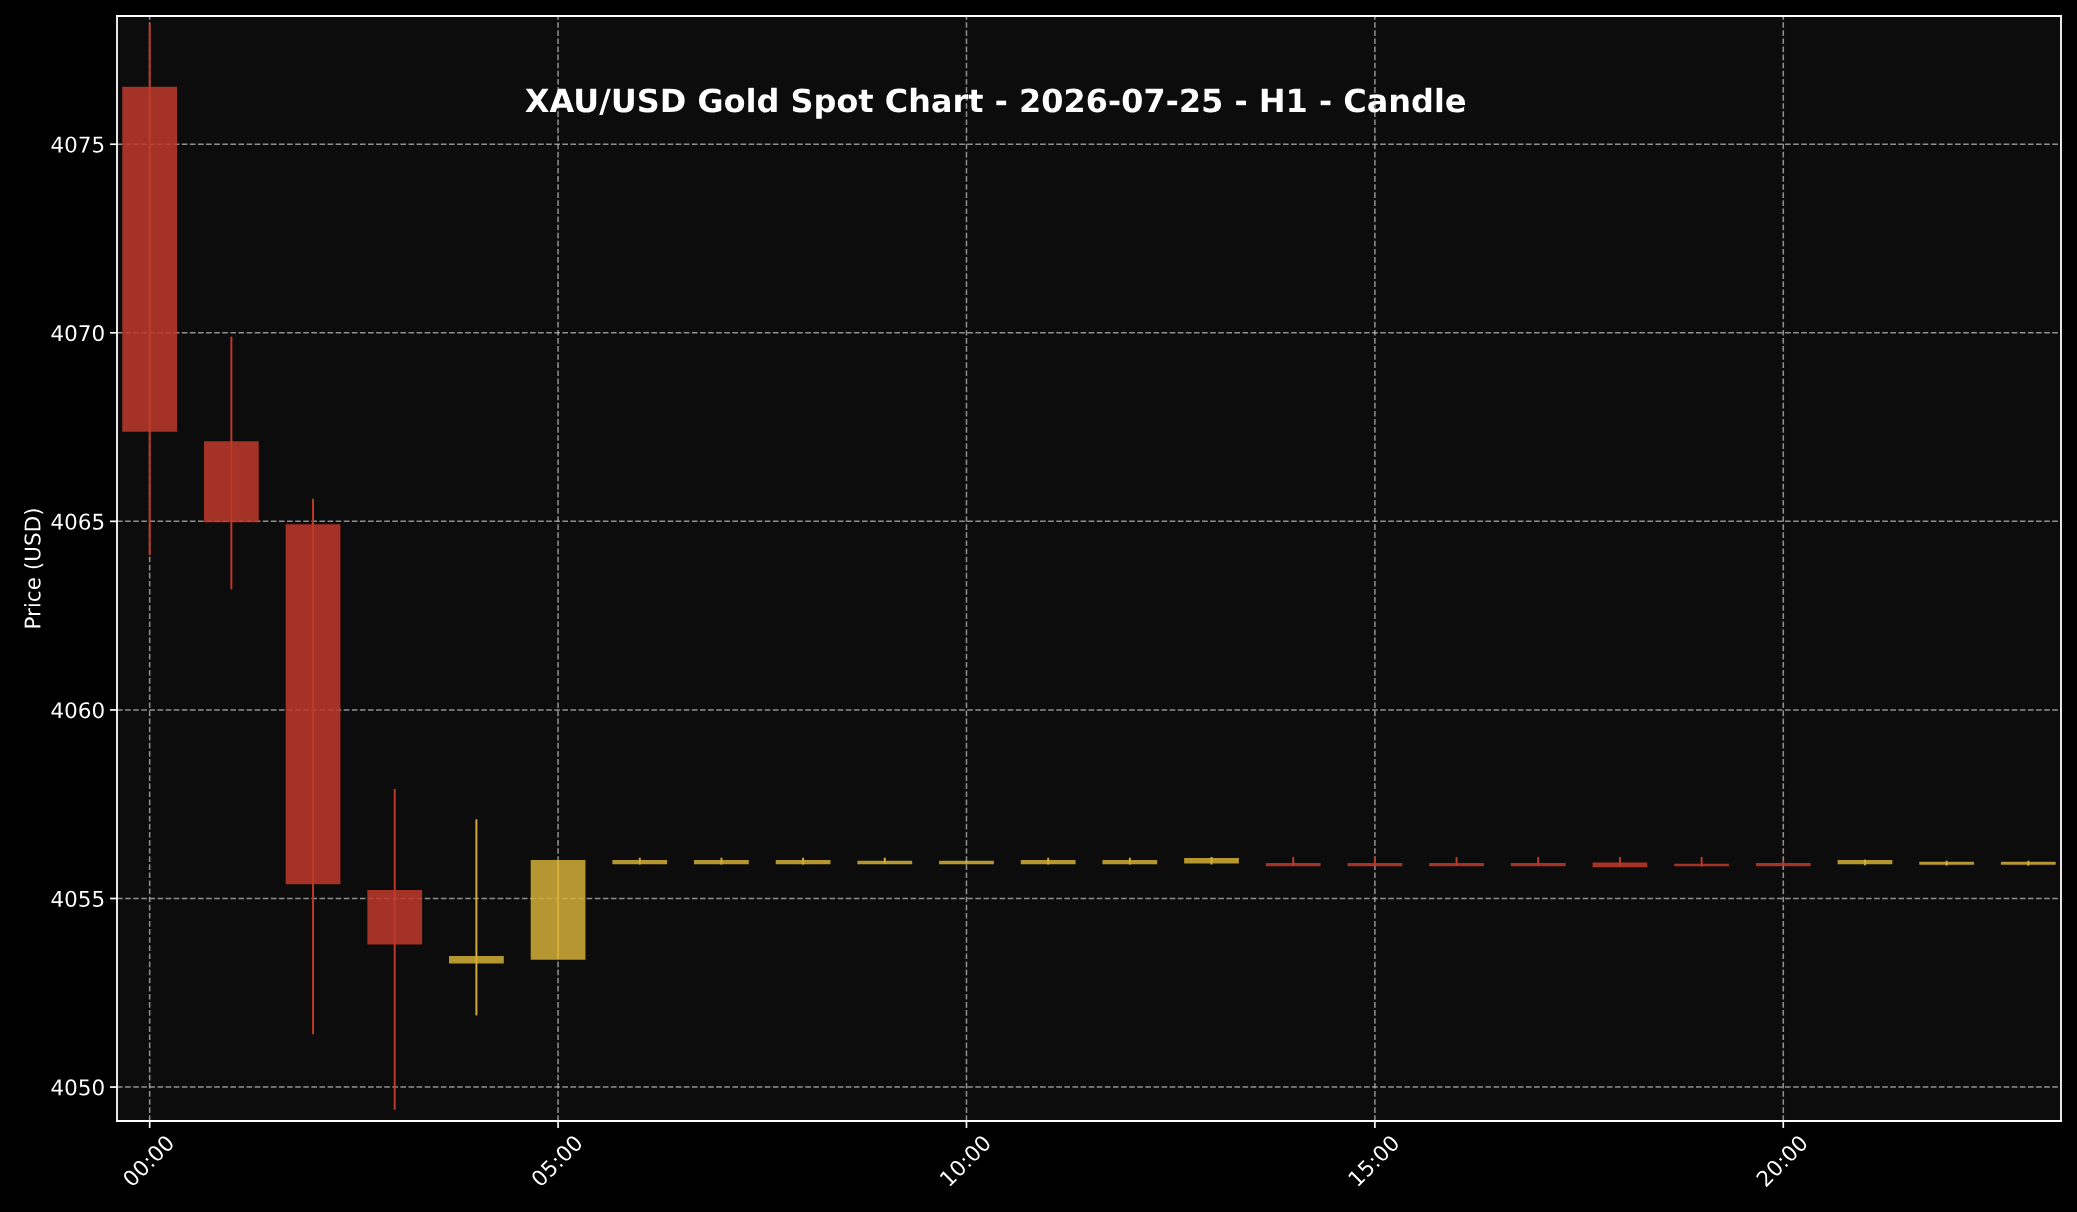 This screenshot has width=2077, height=1212. What do you see at coordinates (995, 103) in the screenshot?
I see `text: XAU/USD Gold Spot Chart - 2026-07-25 - H1 - Candle` at bounding box center [995, 103].